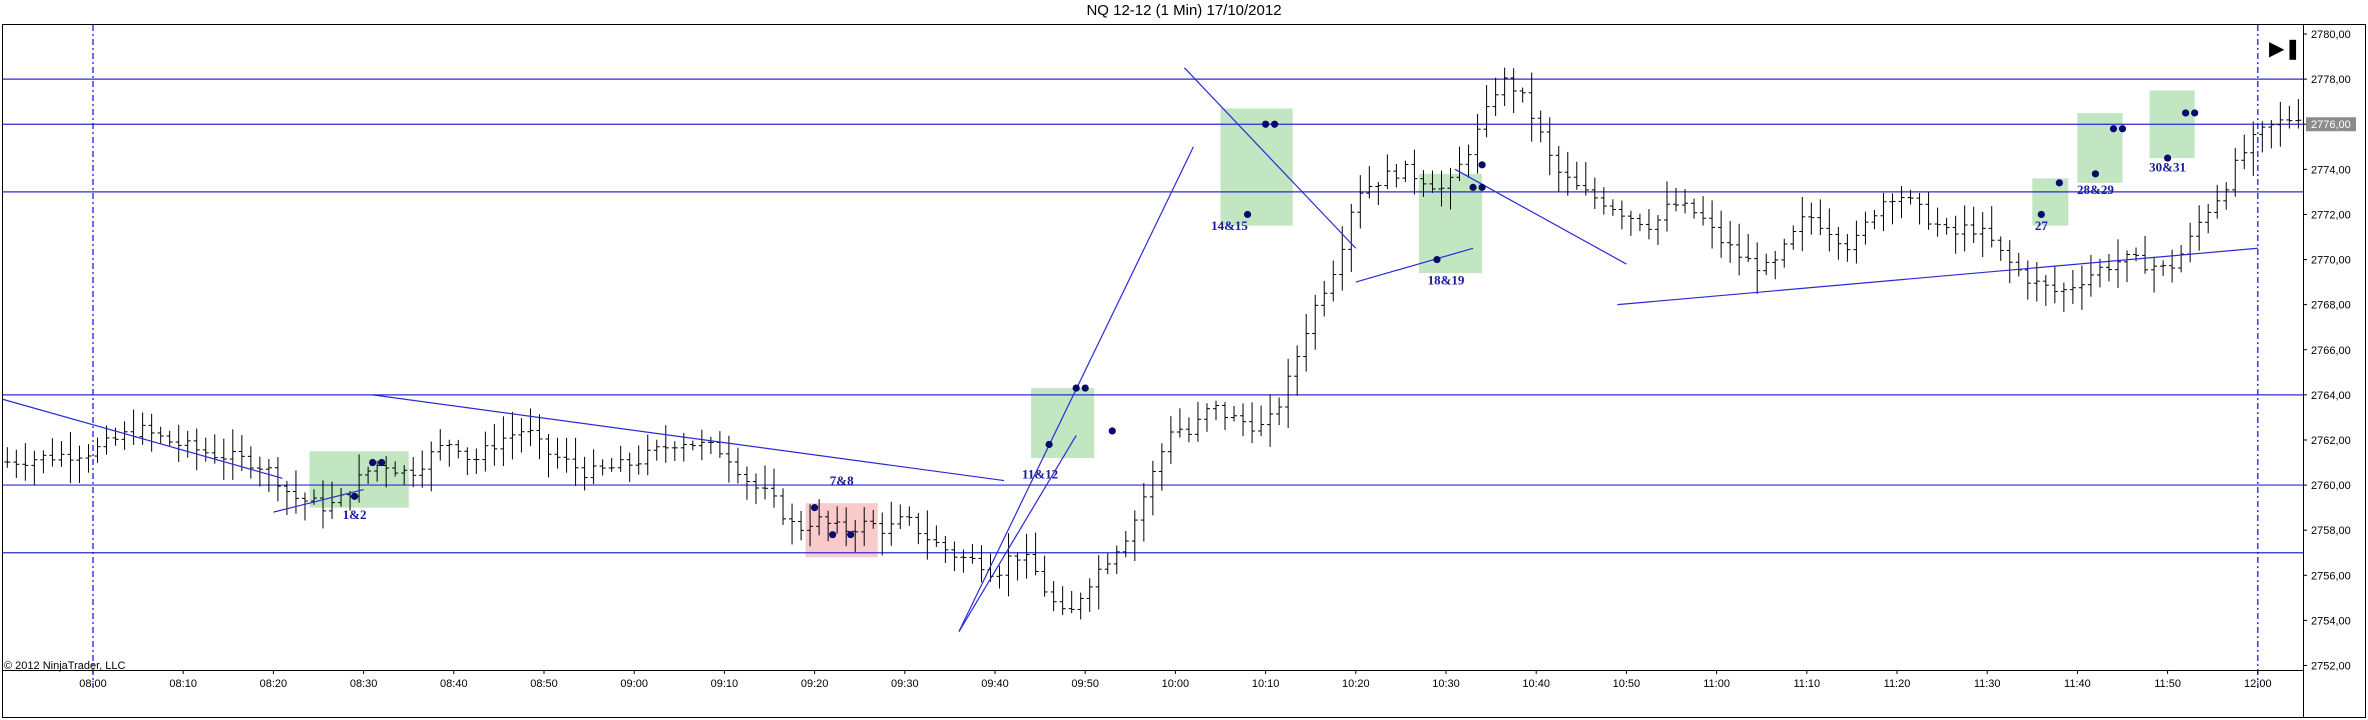  What do you see at coordinates (544, 684) in the screenshot?
I see `x-tick-label: 08:50` at bounding box center [544, 684].